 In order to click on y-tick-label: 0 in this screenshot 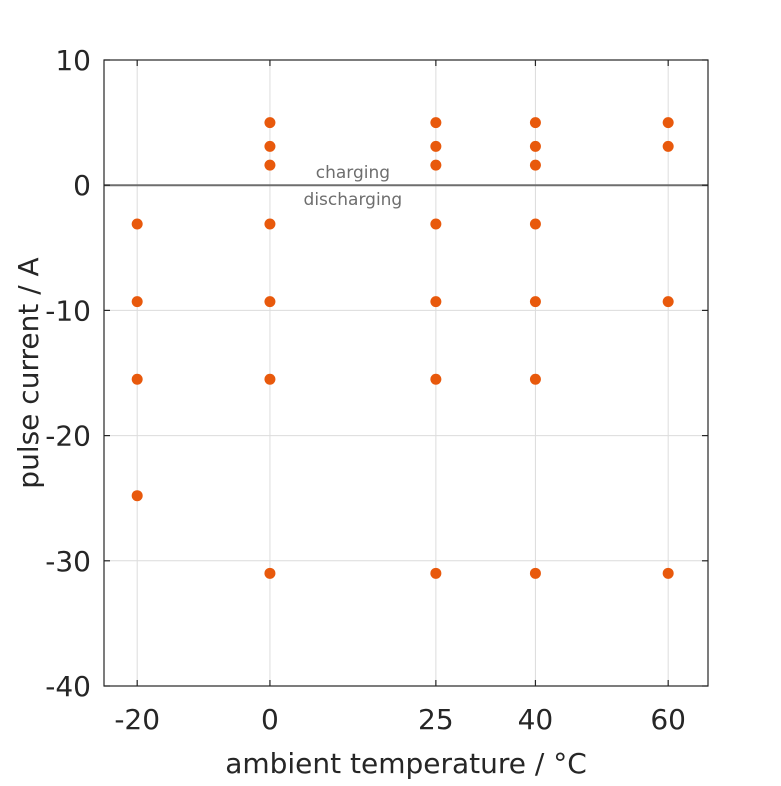, I will do `click(82, 185)`.